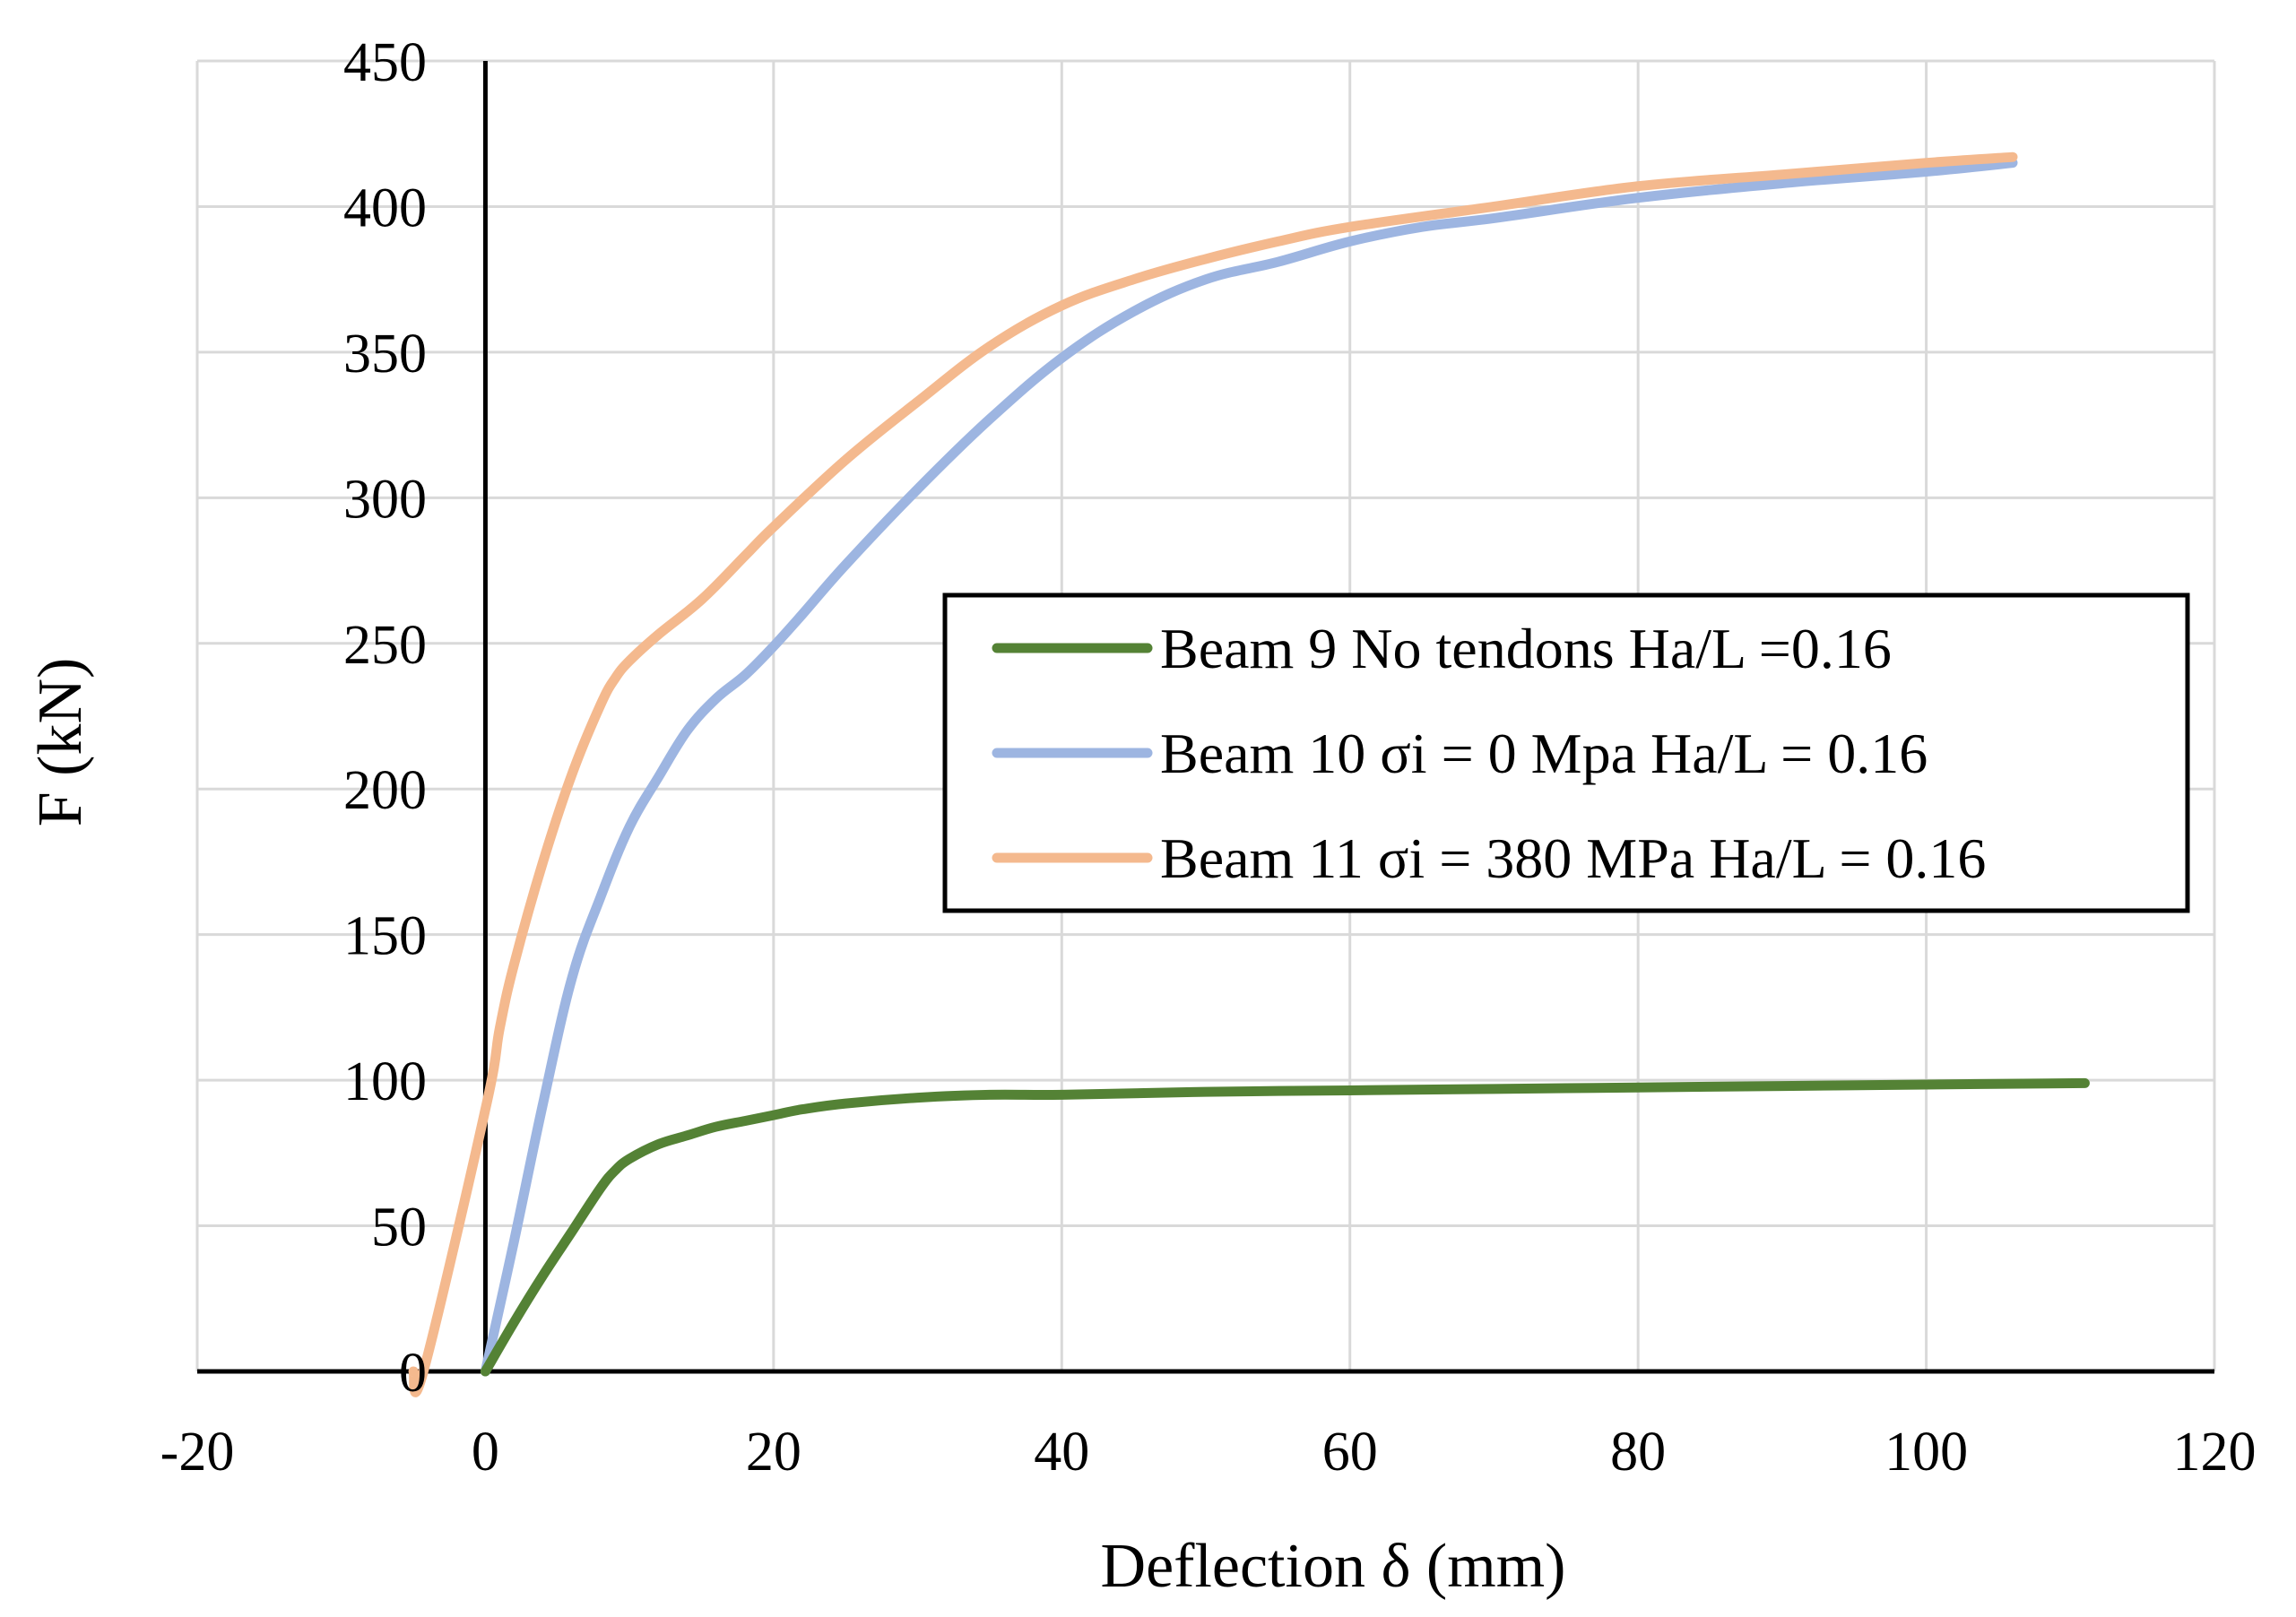 The width and height of the screenshot is (2296, 1617). I want to click on y-tick-label: 250, so click(385, 645).